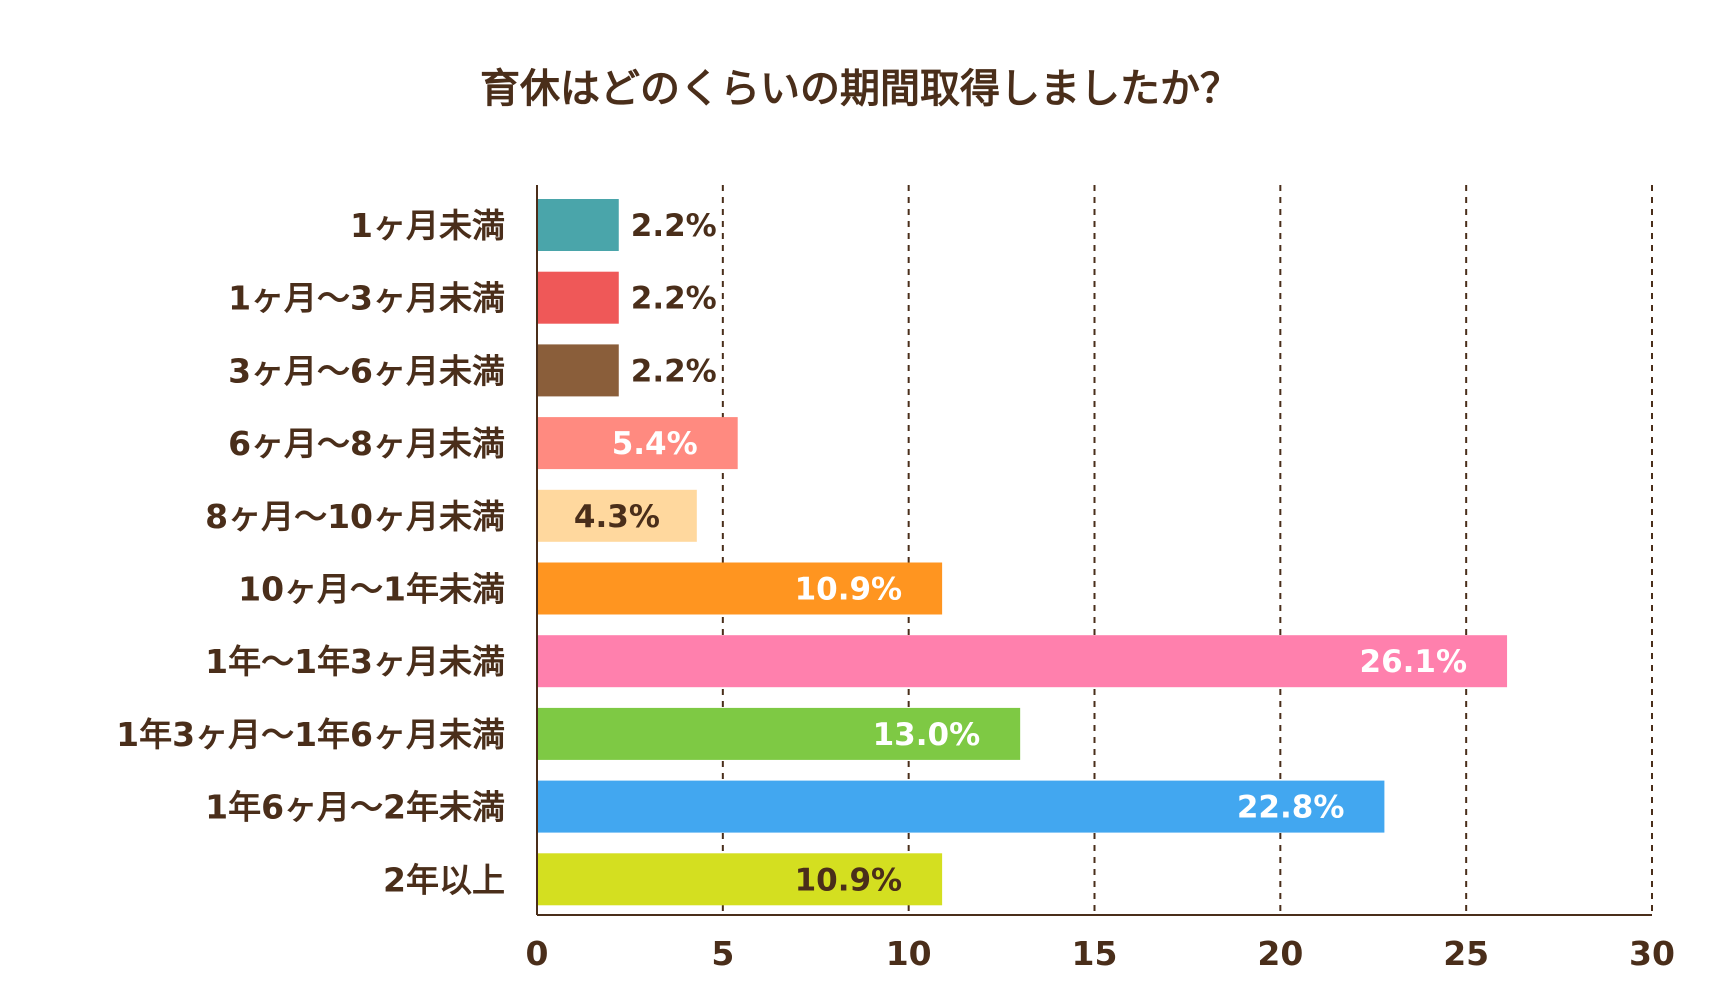 The width and height of the screenshot is (1720, 1000). Describe the element at coordinates (1652, 953) in the screenshot. I see `x-tick-label: 30` at that location.